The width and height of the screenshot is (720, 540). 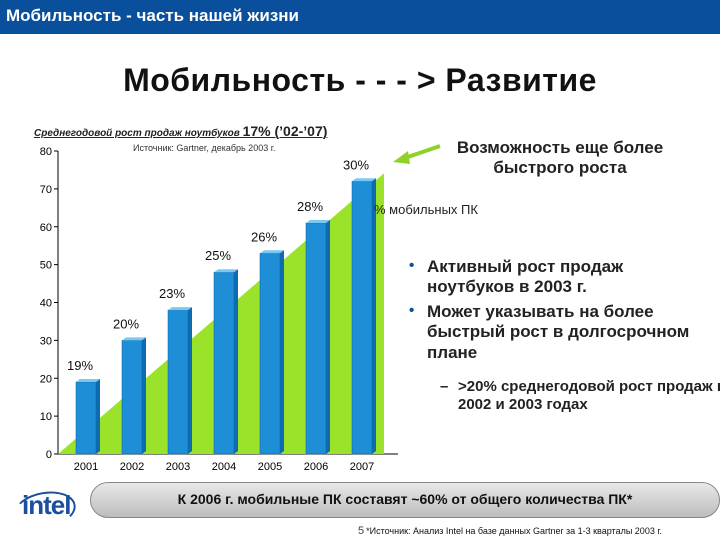 What do you see at coordinates (46, 266) in the screenshot?
I see `y-tick-label: 50` at bounding box center [46, 266].